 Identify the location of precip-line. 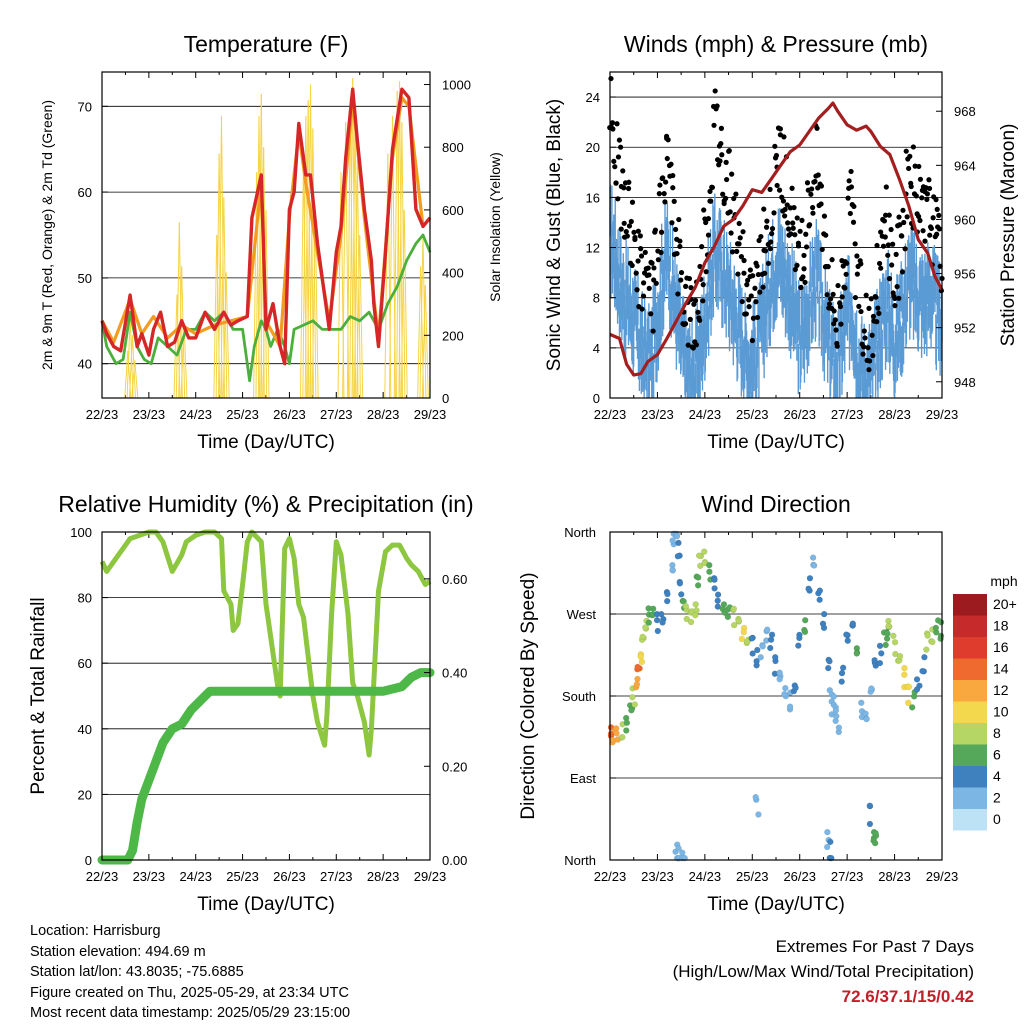
(266, 766).